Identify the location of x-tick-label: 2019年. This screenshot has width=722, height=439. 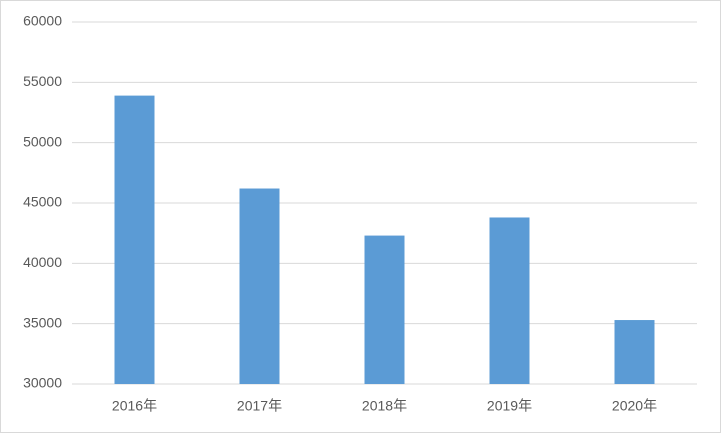
(509, 406).